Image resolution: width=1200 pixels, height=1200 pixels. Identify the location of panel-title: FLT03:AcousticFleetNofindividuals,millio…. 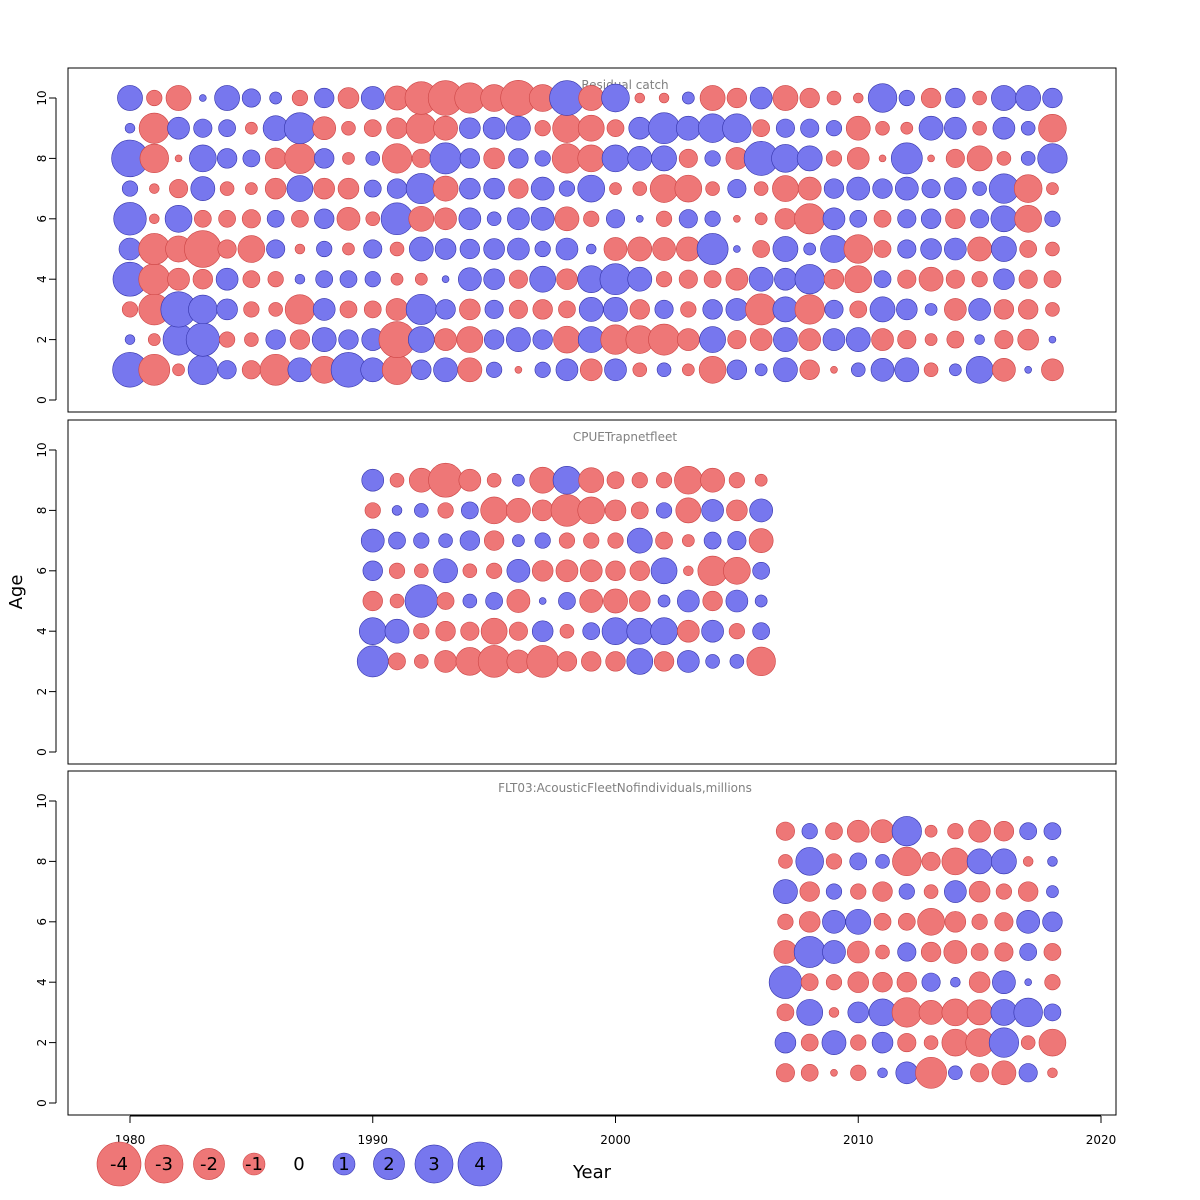
(625, 788).